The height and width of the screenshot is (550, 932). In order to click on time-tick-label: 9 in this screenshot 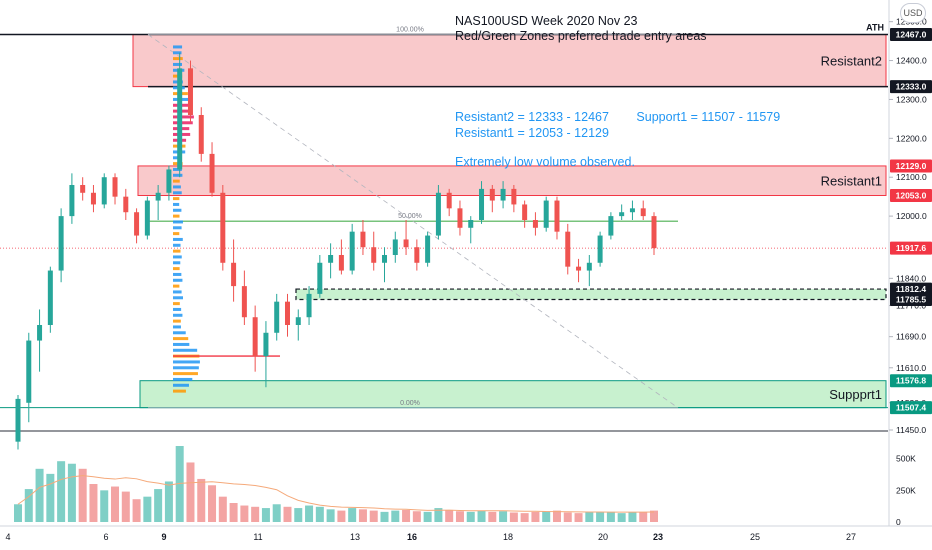, I will do `click(163, 537)`.